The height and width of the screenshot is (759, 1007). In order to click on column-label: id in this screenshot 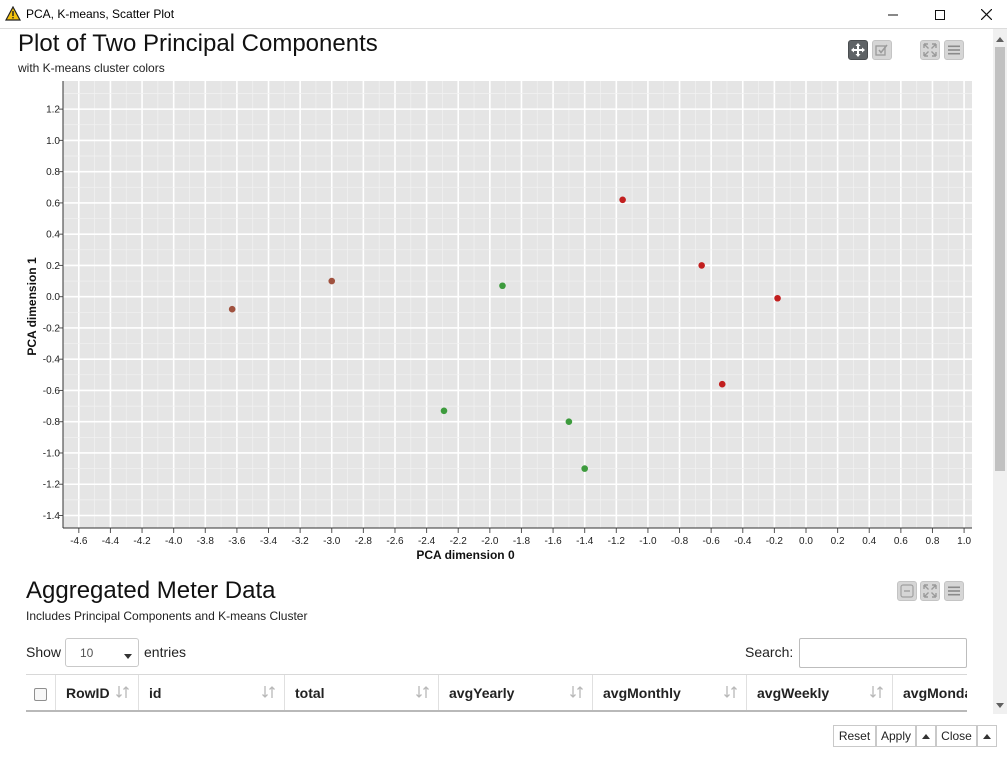, I will do `click(155, 693)`.